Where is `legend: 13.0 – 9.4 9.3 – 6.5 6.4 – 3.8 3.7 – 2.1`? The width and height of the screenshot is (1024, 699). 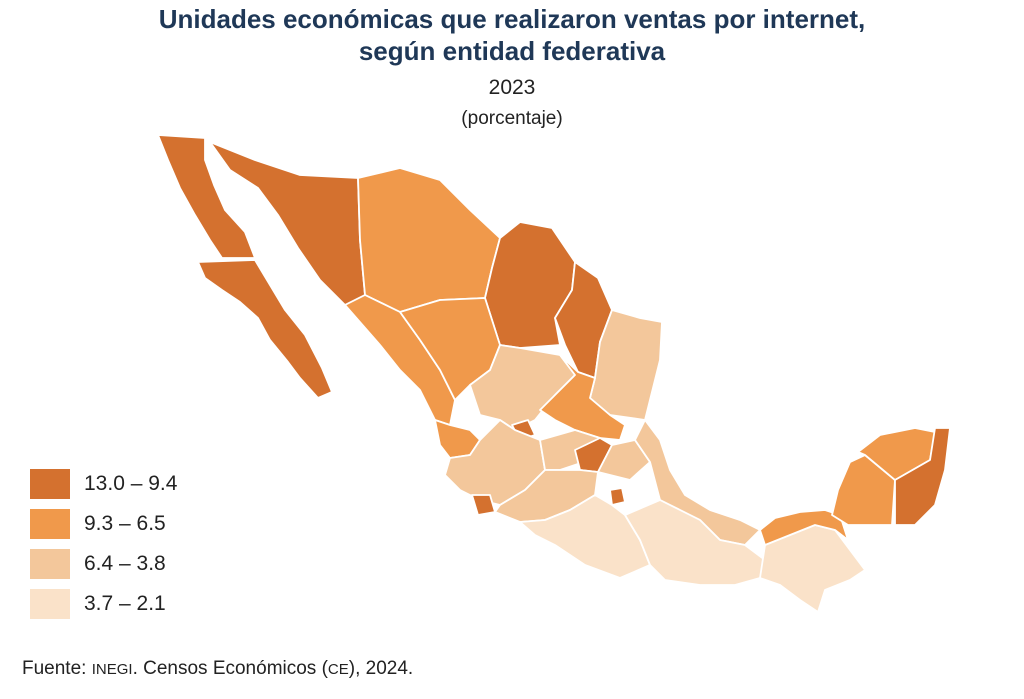
legend: 13.0 – 9.4 9.3 – 6.5 6.4 – 3.8 3.7 – 2.1 is located at coordinates (103, 544).